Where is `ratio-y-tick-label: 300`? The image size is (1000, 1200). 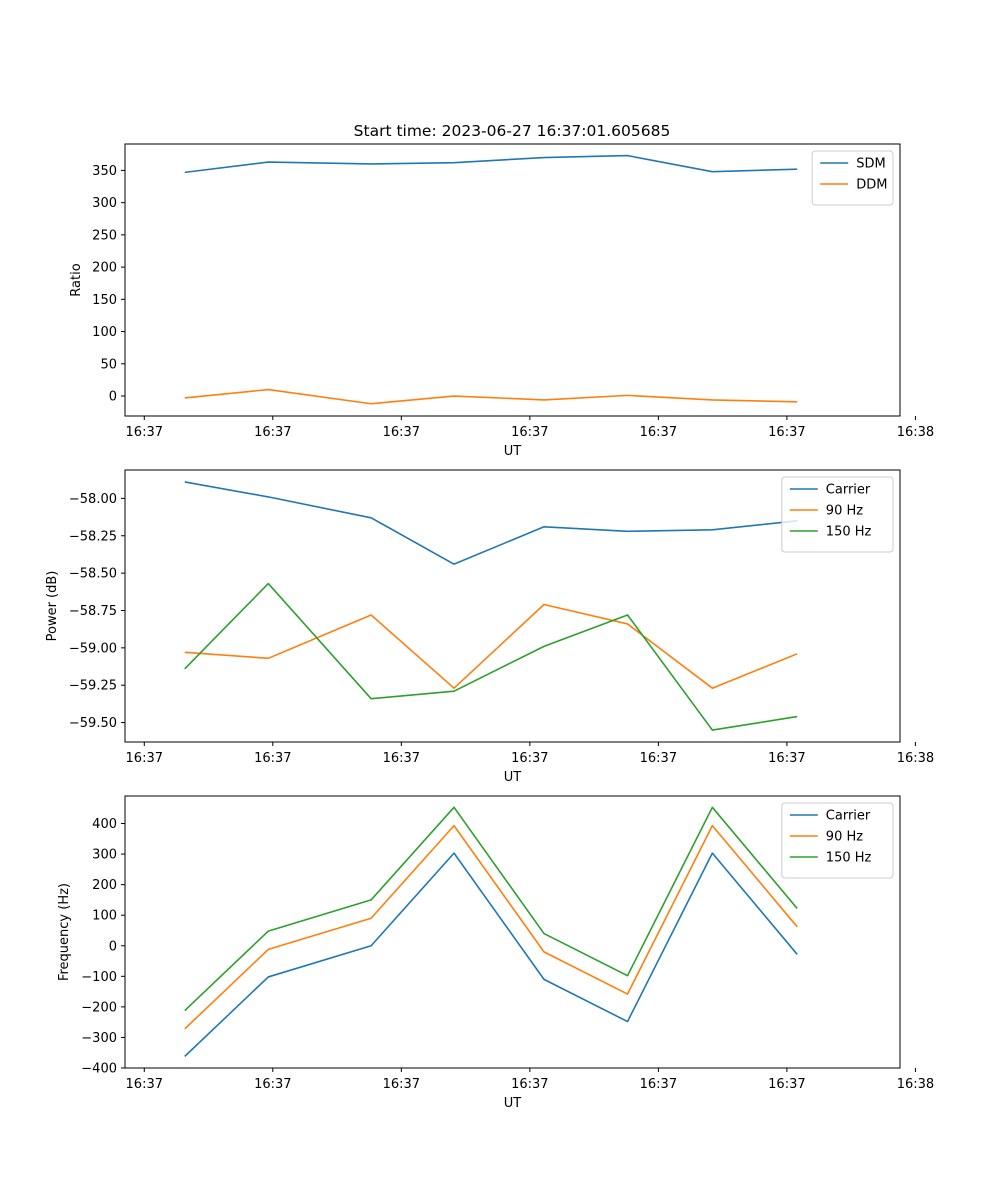
ratio-y-tick-label: 300 is located at coordinates (104, 203).